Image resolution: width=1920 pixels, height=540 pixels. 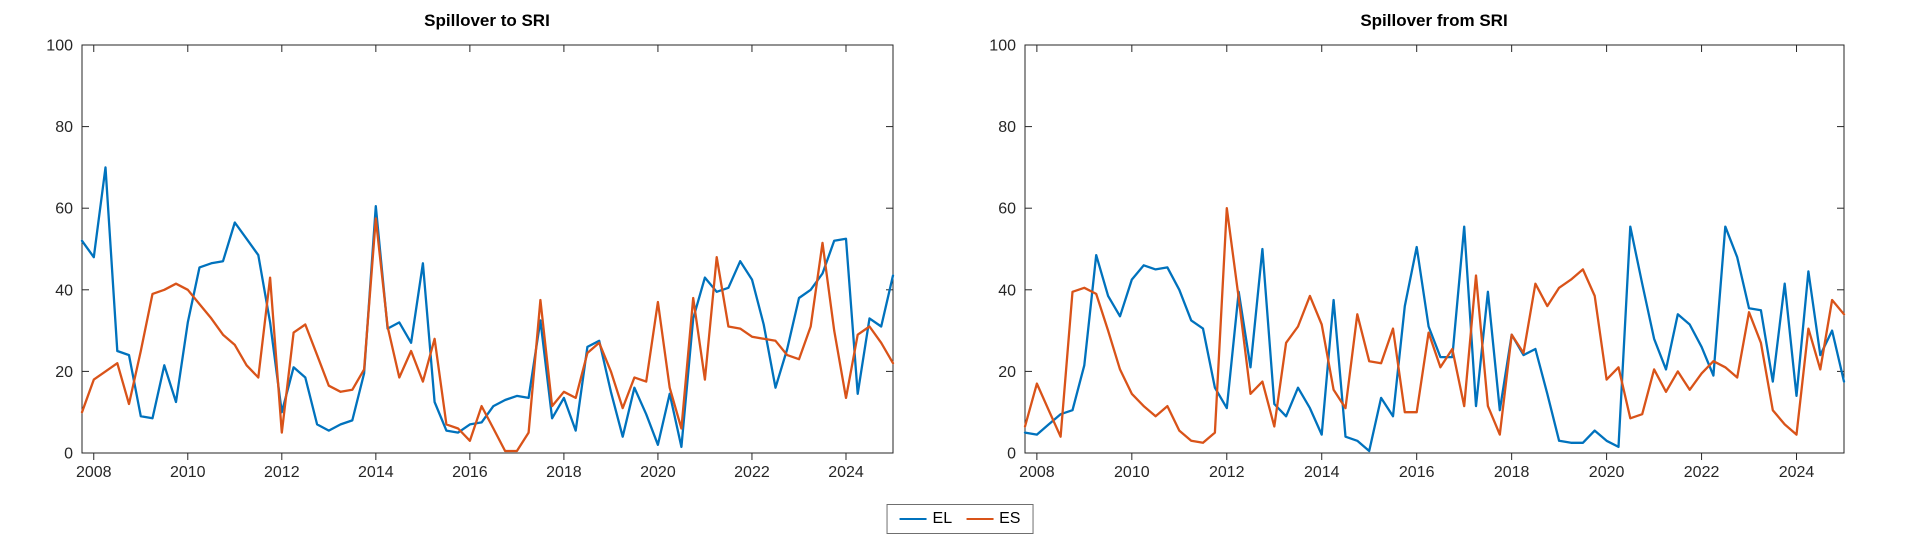 I want to click on el-line-sample, so click(x=913, y=519).